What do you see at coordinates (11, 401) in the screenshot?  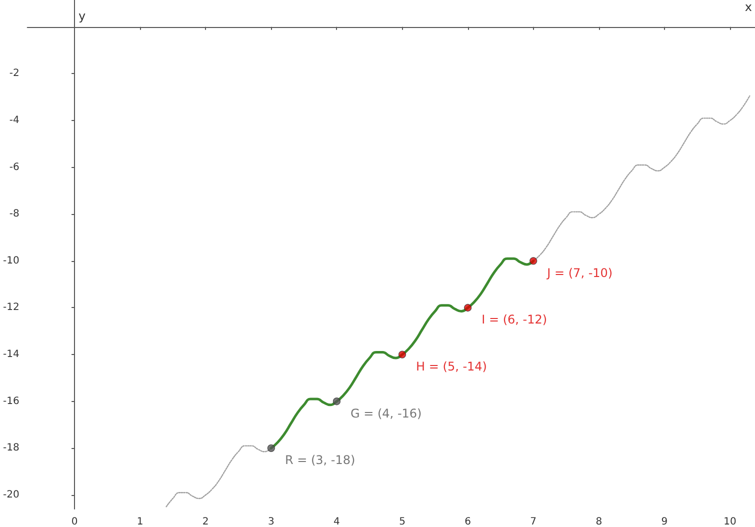 I see `y-tick-label: -16` at bounding box center [11, 401].